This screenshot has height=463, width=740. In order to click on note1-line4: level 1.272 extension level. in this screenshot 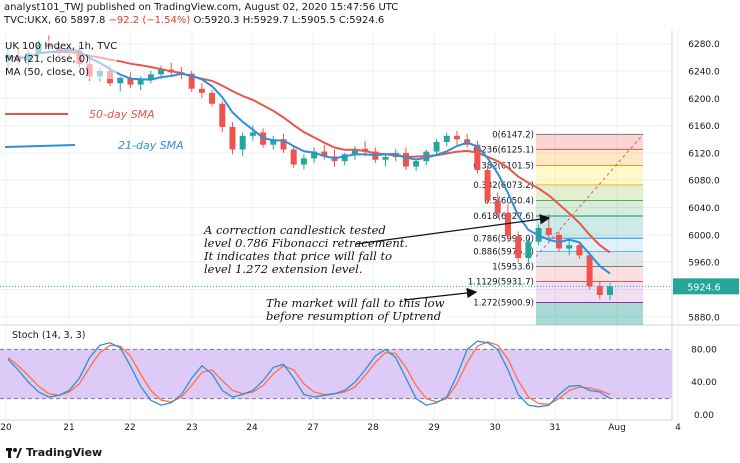, I will do `click(283, 269)`.